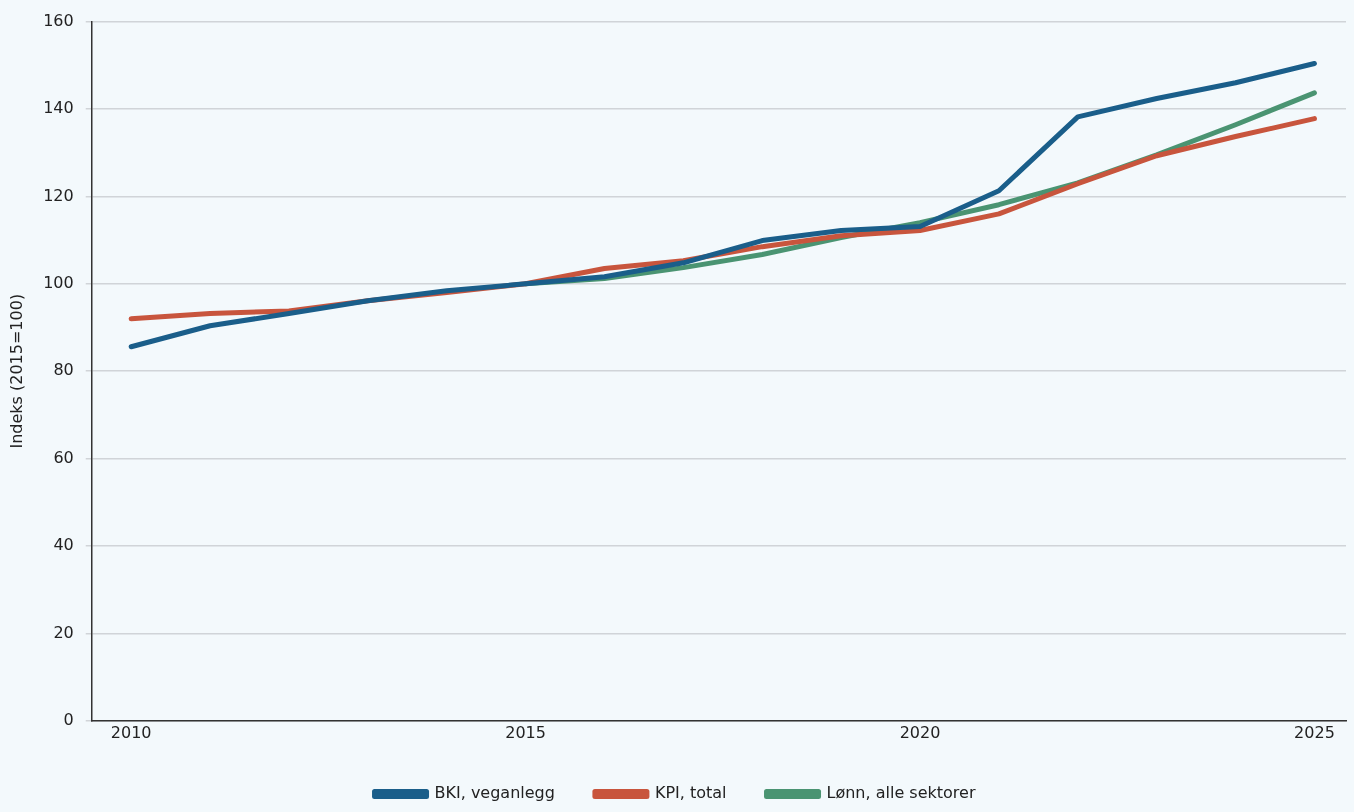 The width and height of the screenshot is (1354, 812). I want to click on y-tick-label: 80, so click(63, 370).